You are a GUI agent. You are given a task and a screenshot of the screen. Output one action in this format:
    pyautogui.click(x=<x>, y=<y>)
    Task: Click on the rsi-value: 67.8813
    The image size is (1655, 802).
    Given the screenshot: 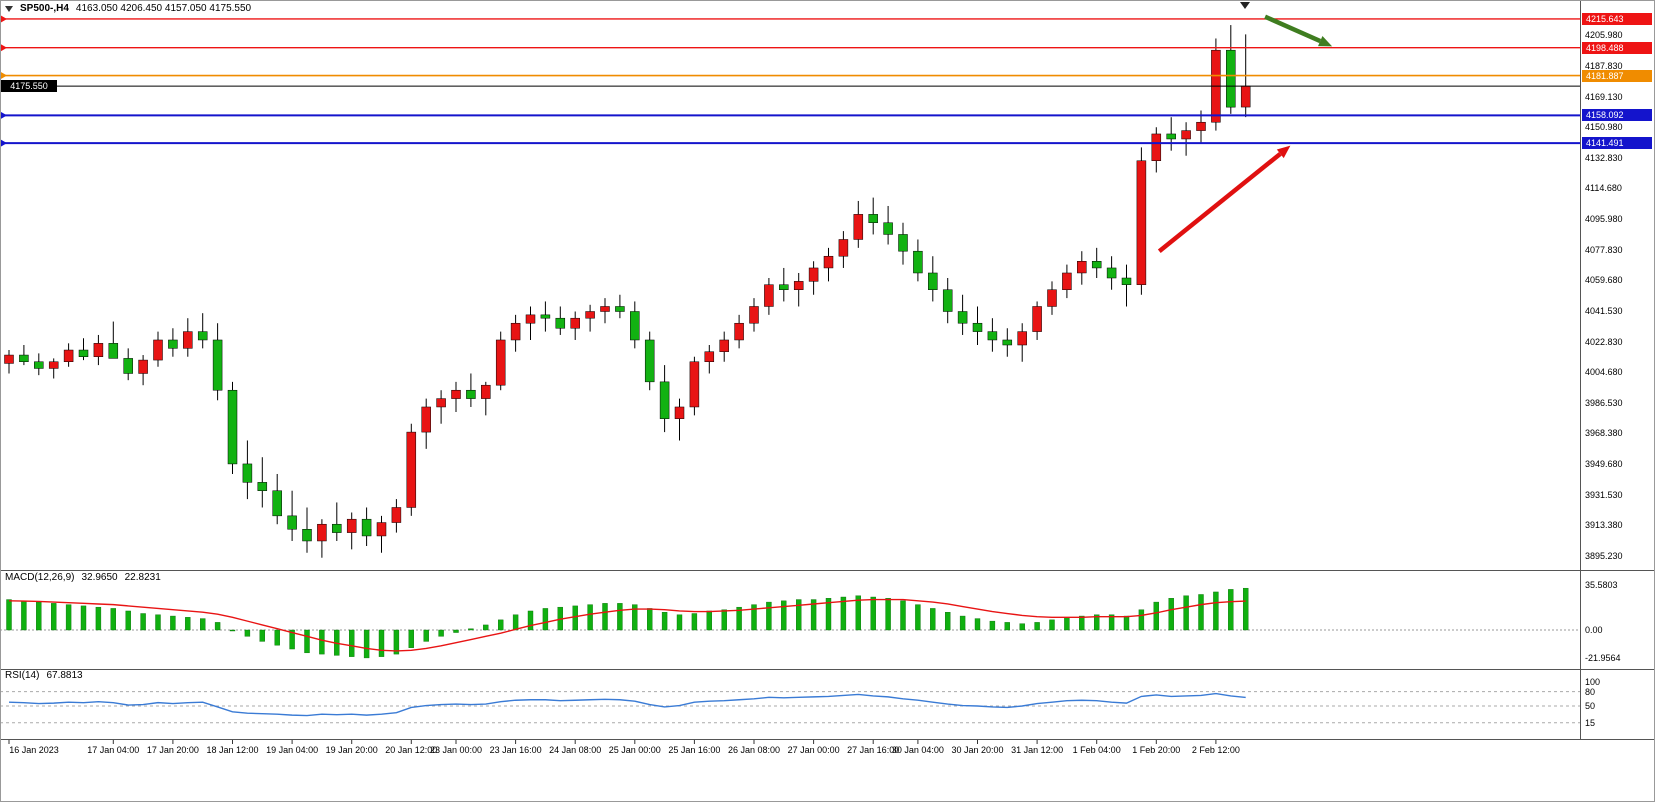 What is the action you would take?
    pyautogui.click(x=64, y=675)
    